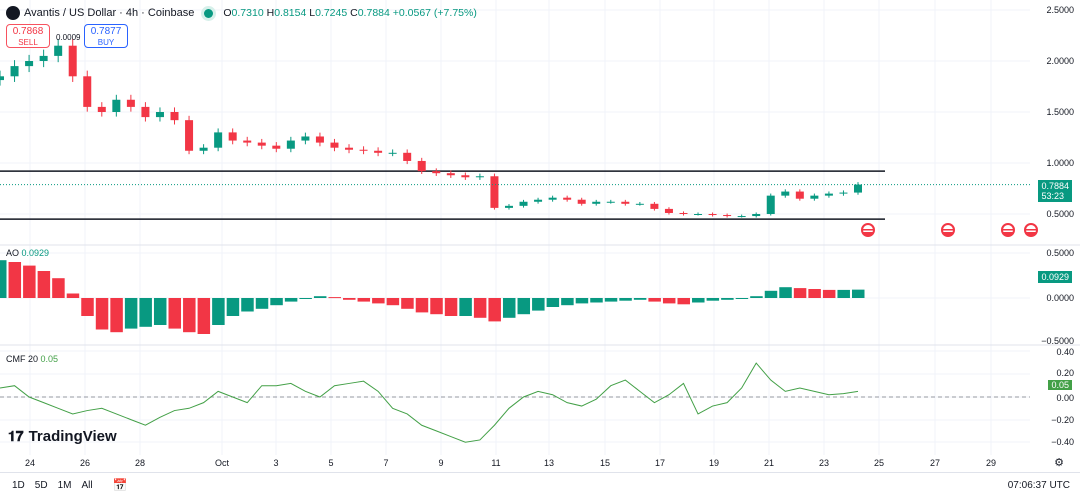  What do you see at coordinates (32, 359) in the screenshot?
I see `cmf-legend: CMF 20 0.05` at bounding box center [32, 359].